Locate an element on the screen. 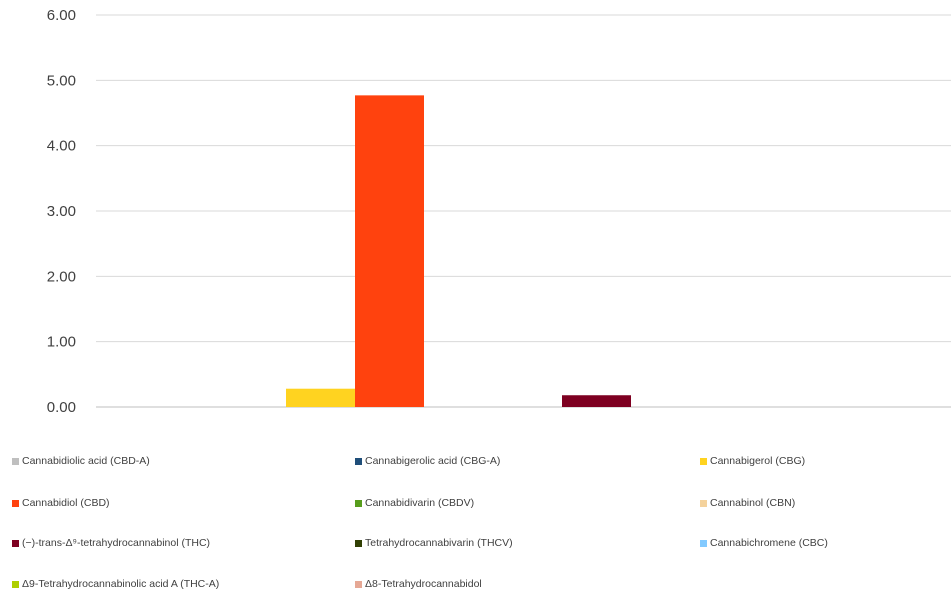 Image resolution: width=951 pixels, height=598 pixels. legend-label: Cannabigerol (CBG) is located at coordinates (758, 461).